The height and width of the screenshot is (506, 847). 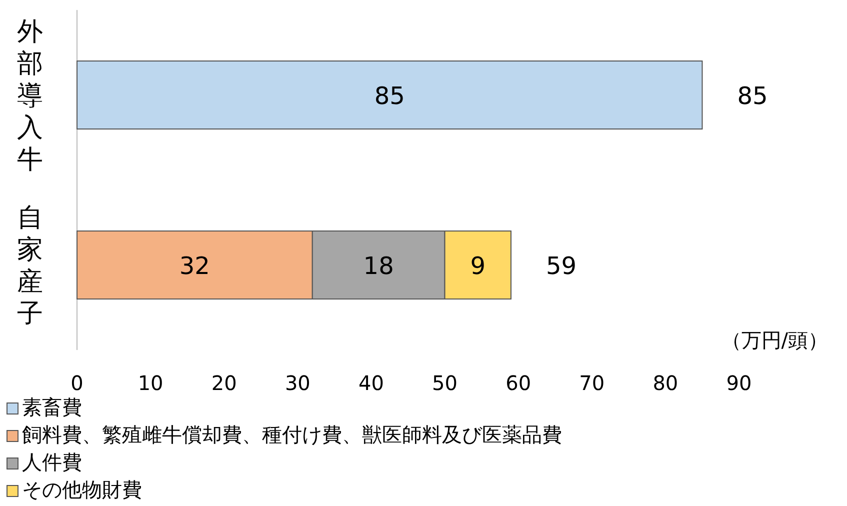 What do you see at coordinates (292, 434) in the screenshot?
I see `legend-label: 飼料費、繁殖雌牛償却費、種付け費、獣医師料及び医薬品費` at bounding box center [292, 434].